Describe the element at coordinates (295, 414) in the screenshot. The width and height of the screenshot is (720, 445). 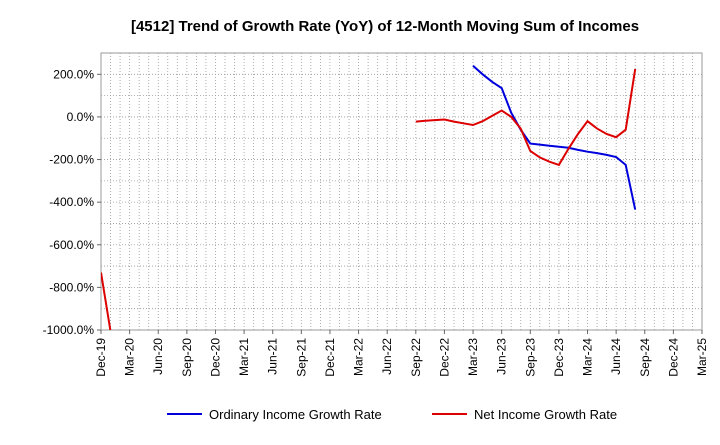
I see `legend-label: Ordinary Income Growth Rate` at that location.